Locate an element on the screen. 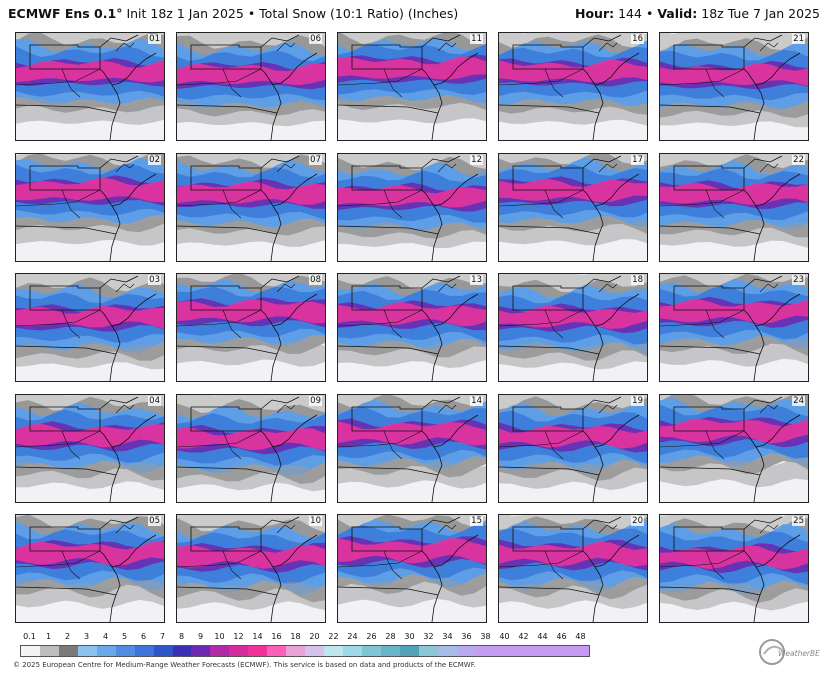  member-number-label: 23 is located at coordinates (798, 280).